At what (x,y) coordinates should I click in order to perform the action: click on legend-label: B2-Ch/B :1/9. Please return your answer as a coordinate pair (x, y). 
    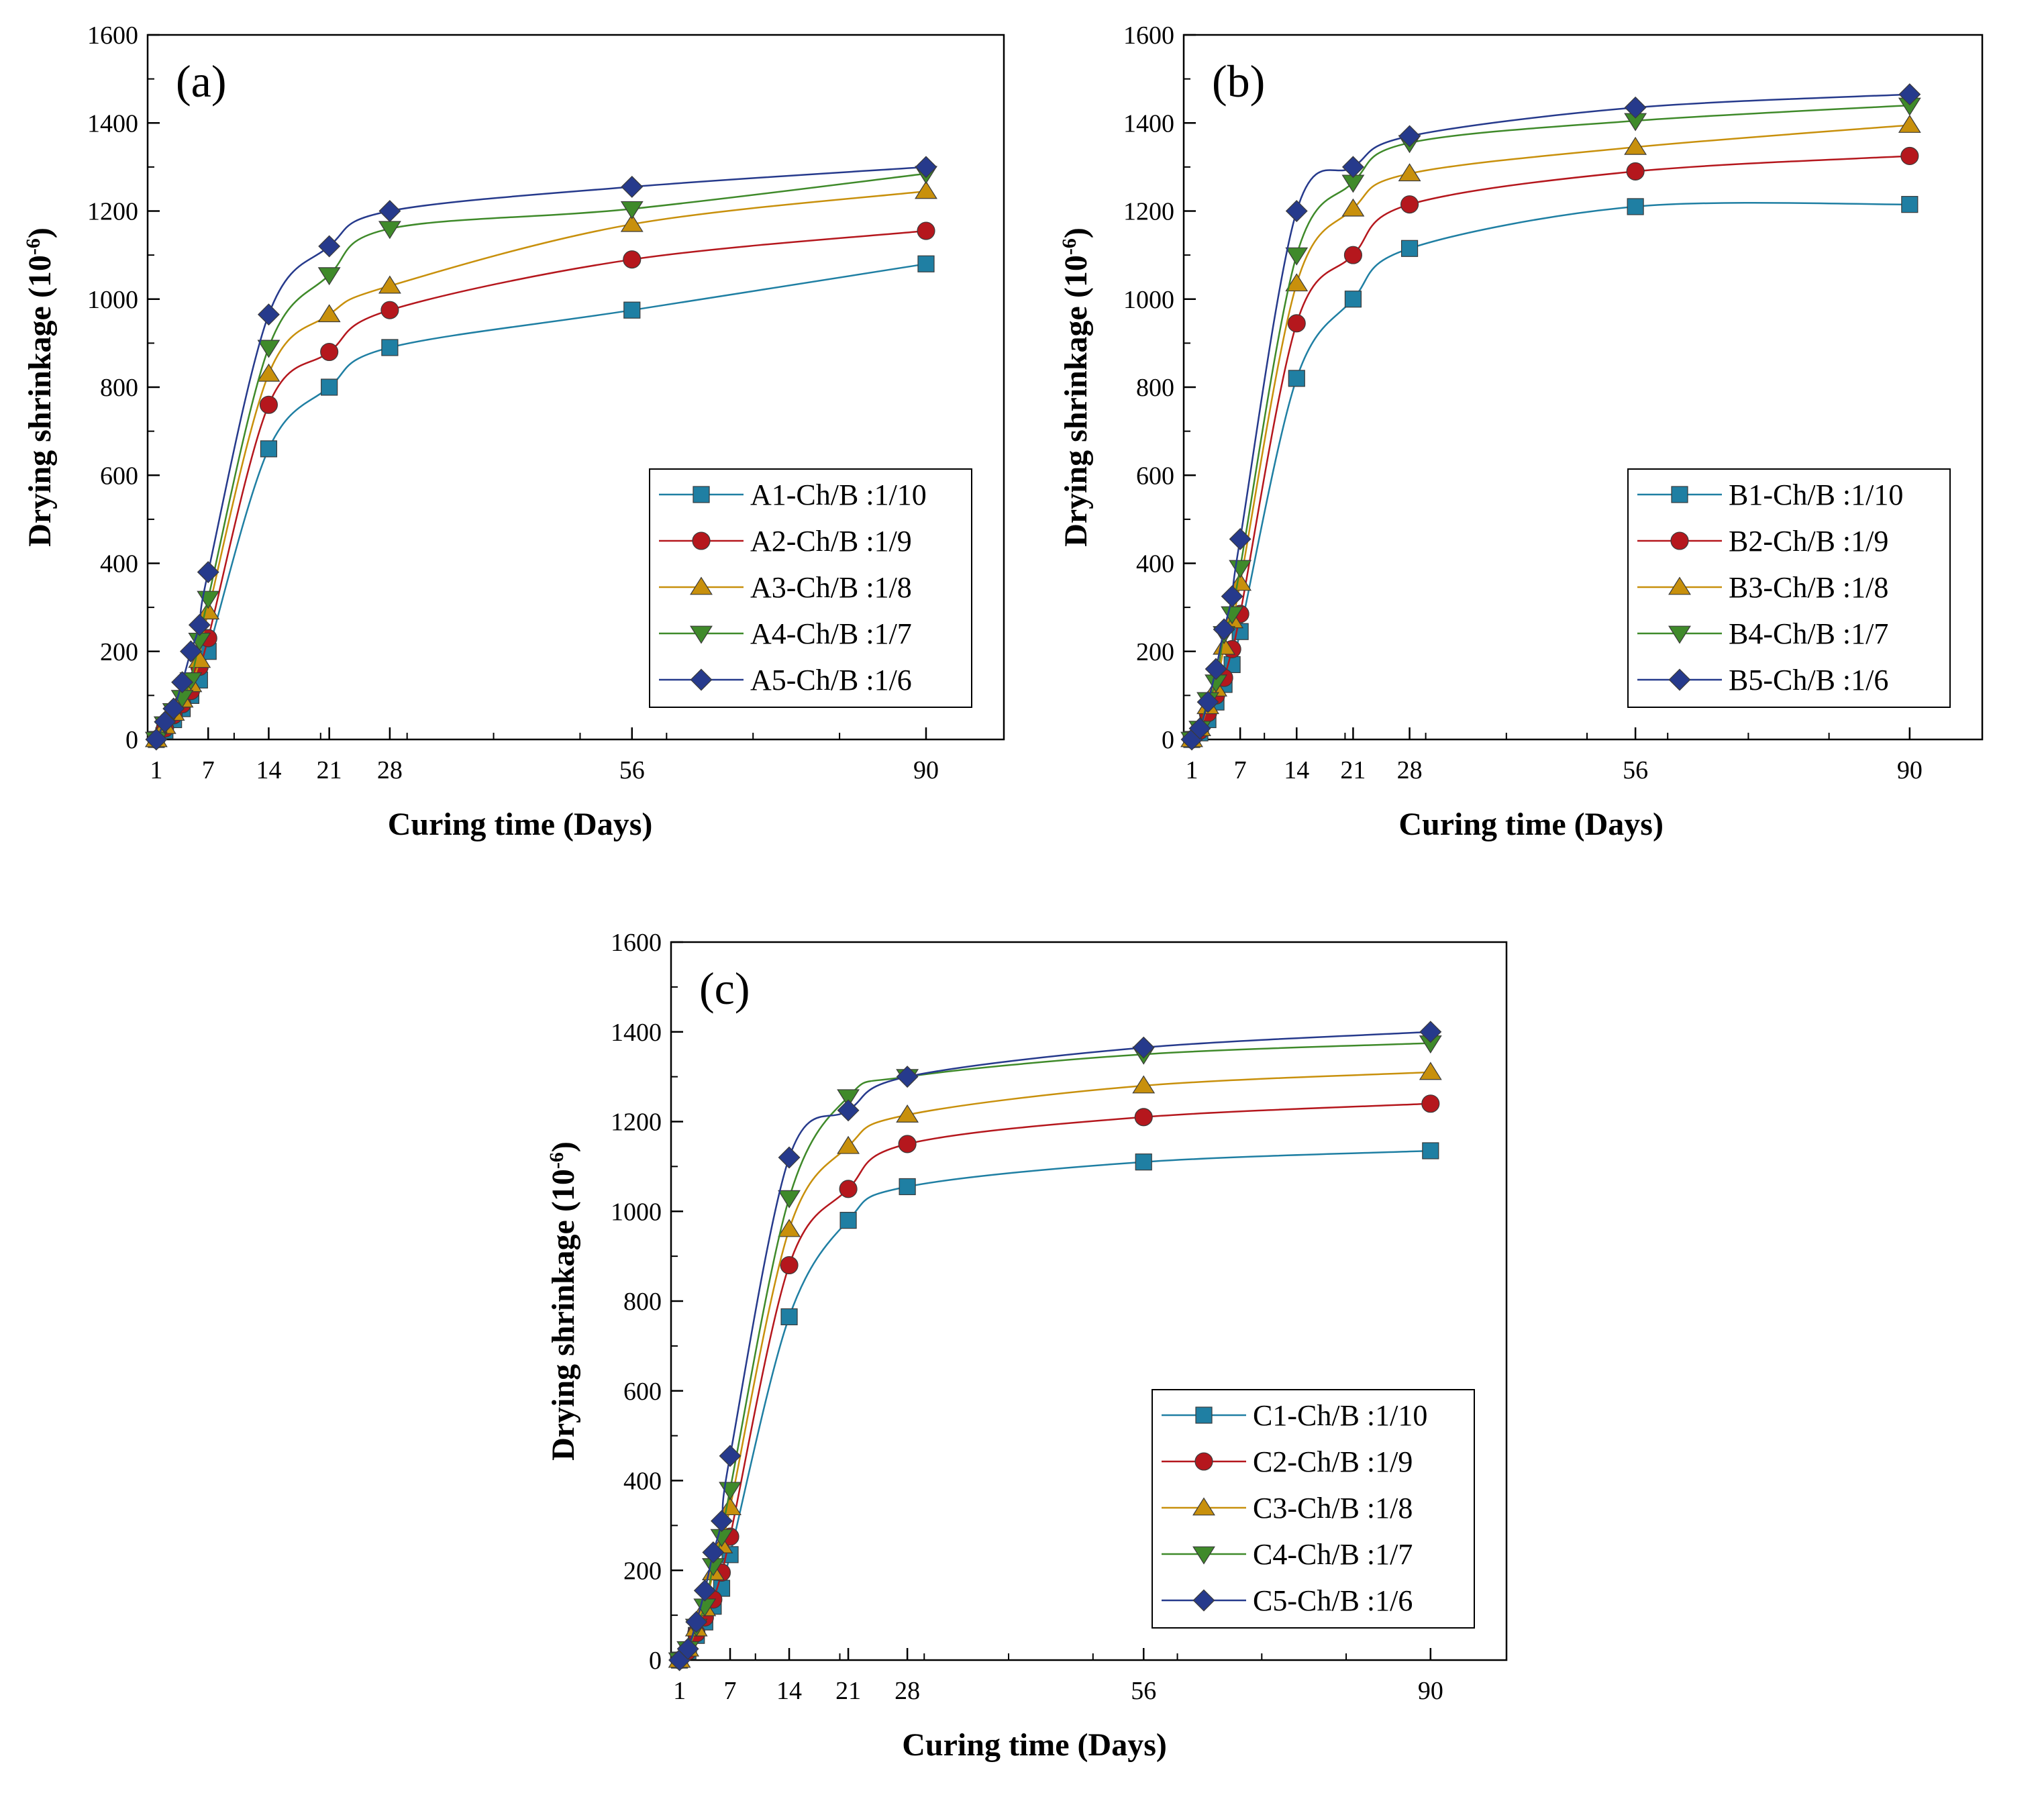
    Looking at the image, I should click on (1809, 541).